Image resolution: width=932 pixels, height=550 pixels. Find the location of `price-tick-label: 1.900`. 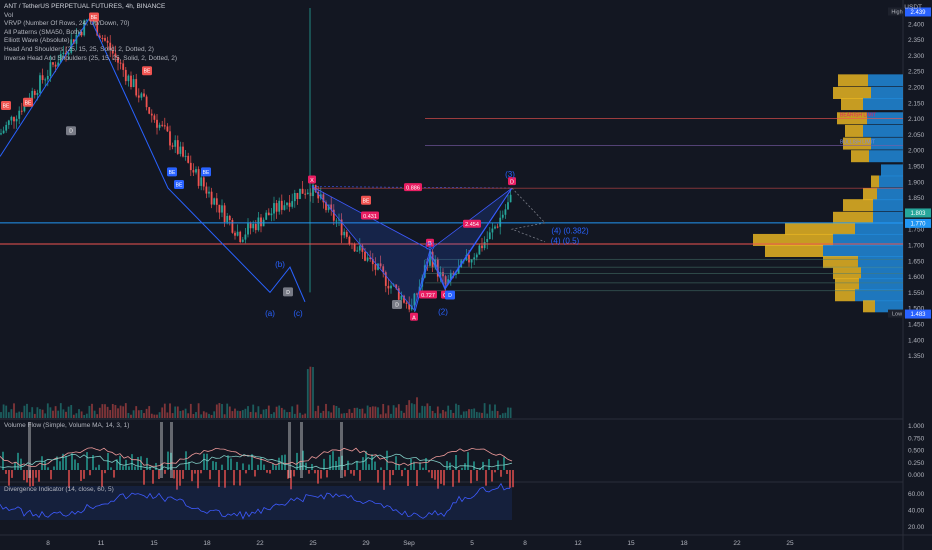

price-tick-label: 1.900 is located at coordinates (916, 182).